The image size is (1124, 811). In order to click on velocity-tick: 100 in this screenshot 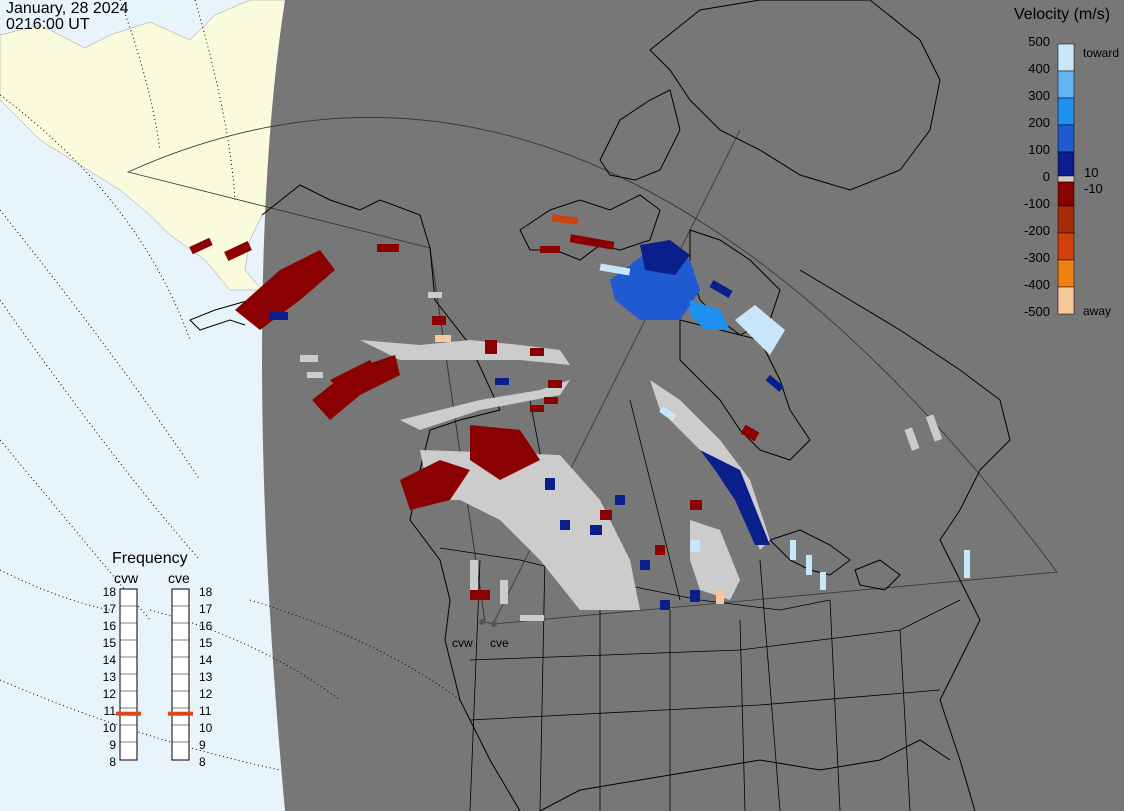, I will do `click(1039, 149)`.